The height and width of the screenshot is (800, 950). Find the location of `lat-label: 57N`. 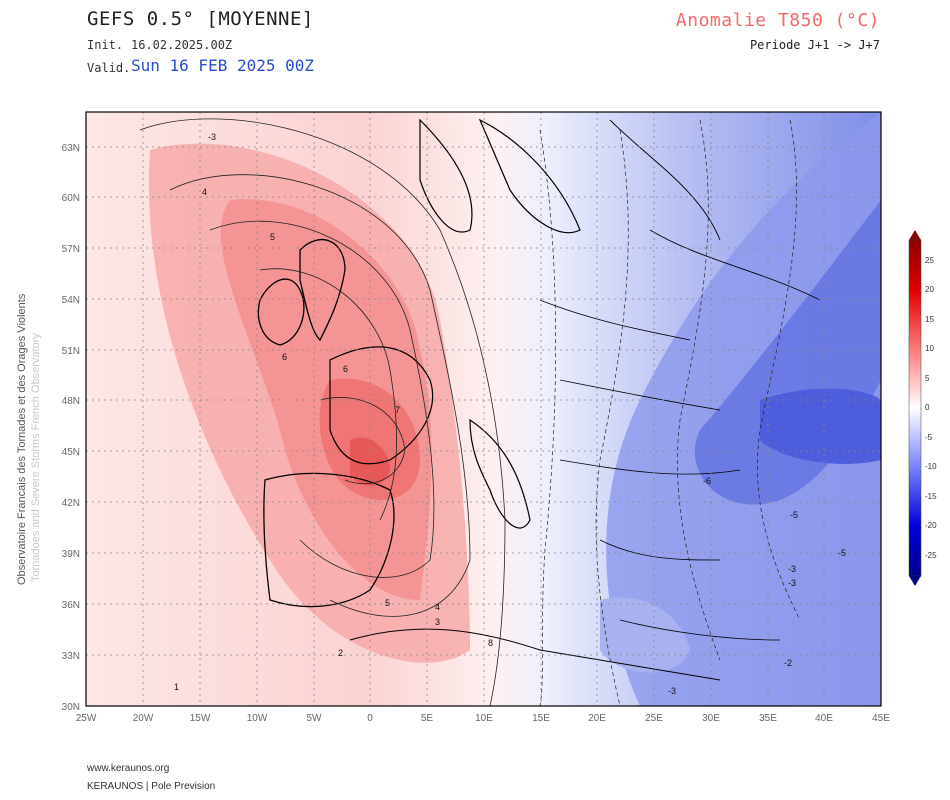

lat-label: 57N is located at coordinates (71, 249).